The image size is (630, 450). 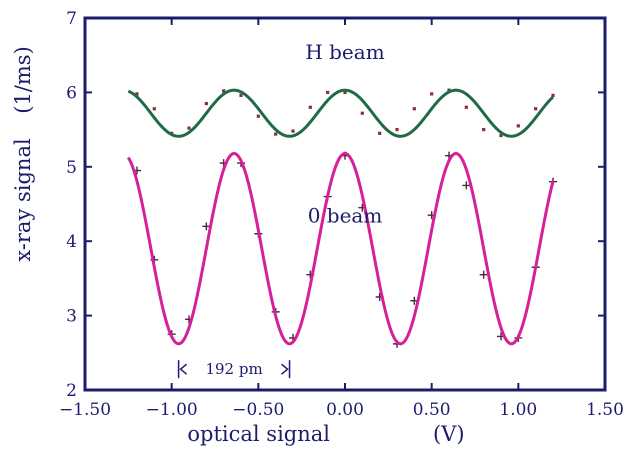 What do you see at coordinates (518, 410) in the screenshot?
I see `x-tick-label: 1.00` at bounding box center [518, 410].